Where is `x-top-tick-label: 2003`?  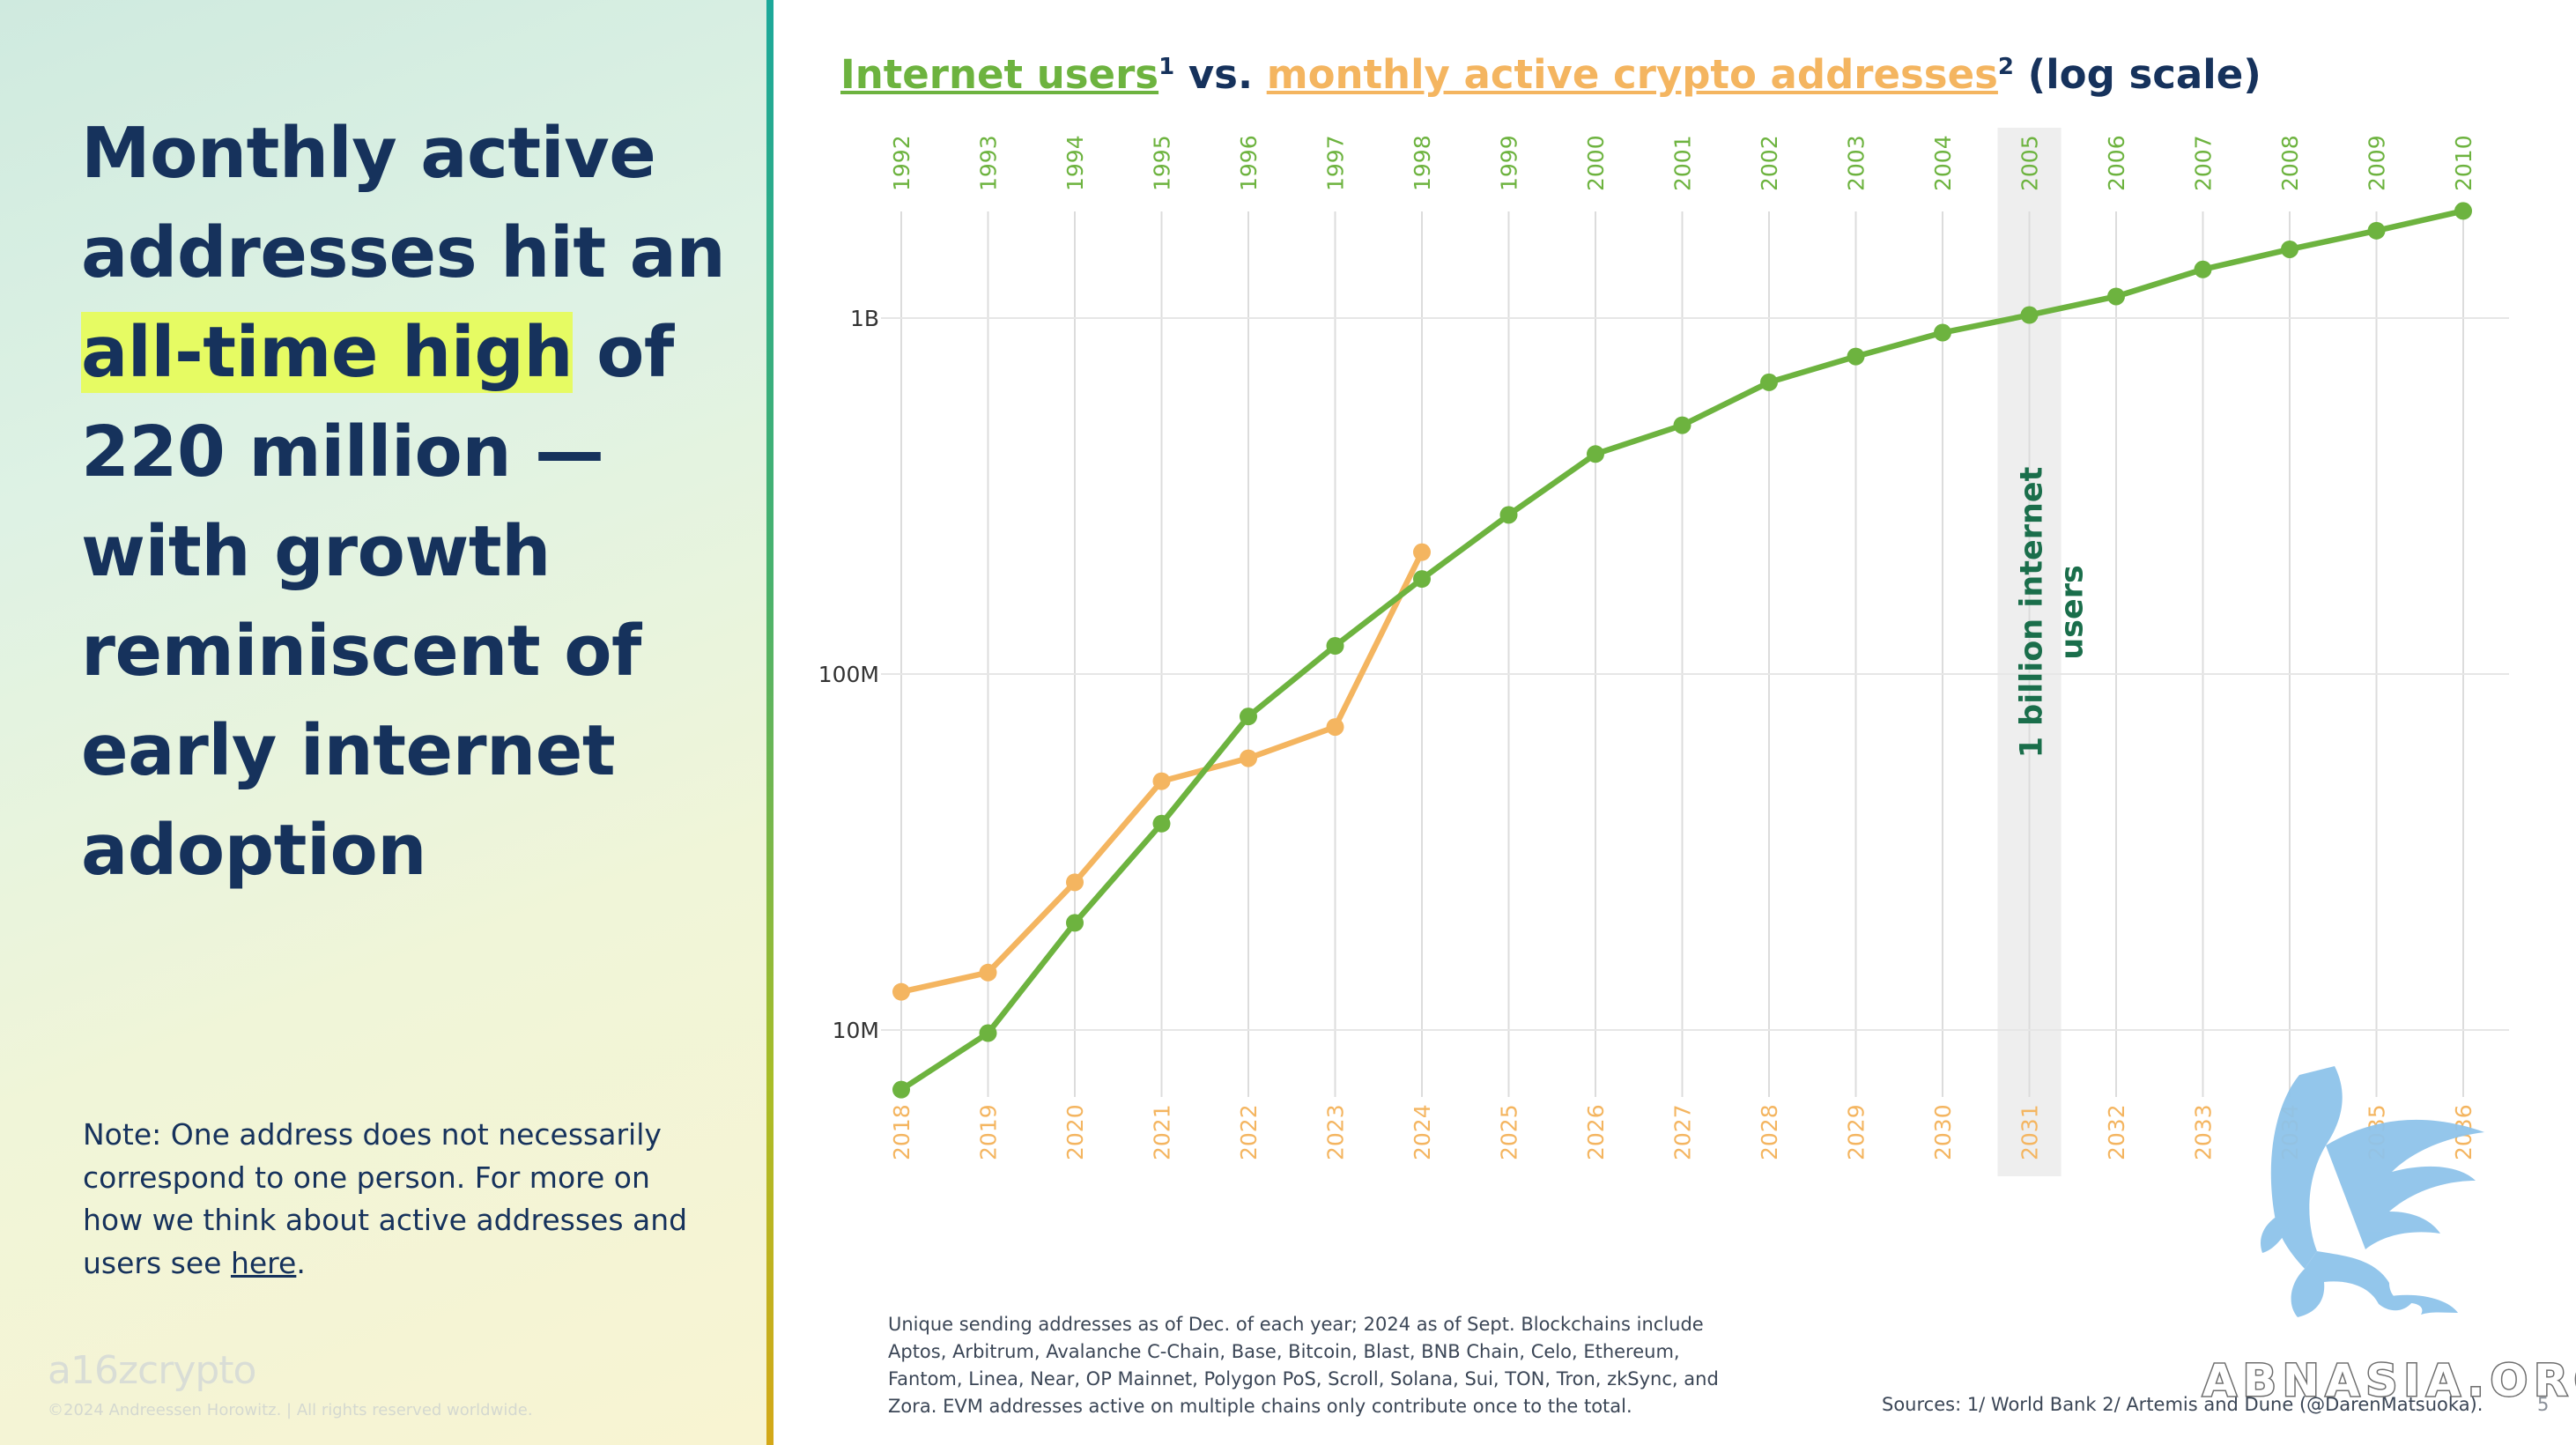
x-top-tick-label: 2003 is located at coordinates (1857, 163).